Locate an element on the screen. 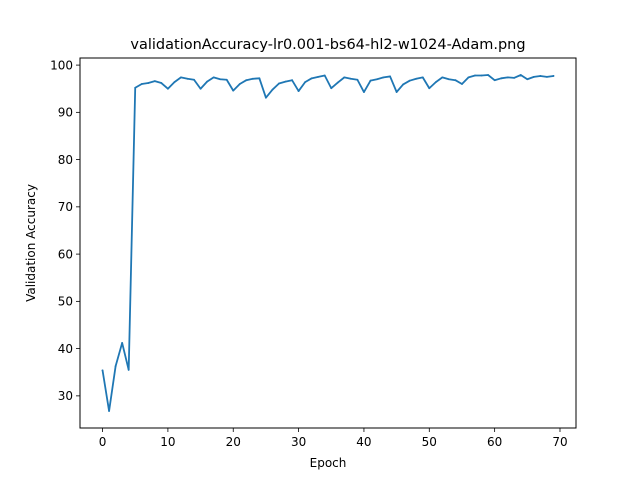 Image resolution: width=640 pixels, height=480 pixels. y-tick-label: 100 is located at coordinates (61, 65).